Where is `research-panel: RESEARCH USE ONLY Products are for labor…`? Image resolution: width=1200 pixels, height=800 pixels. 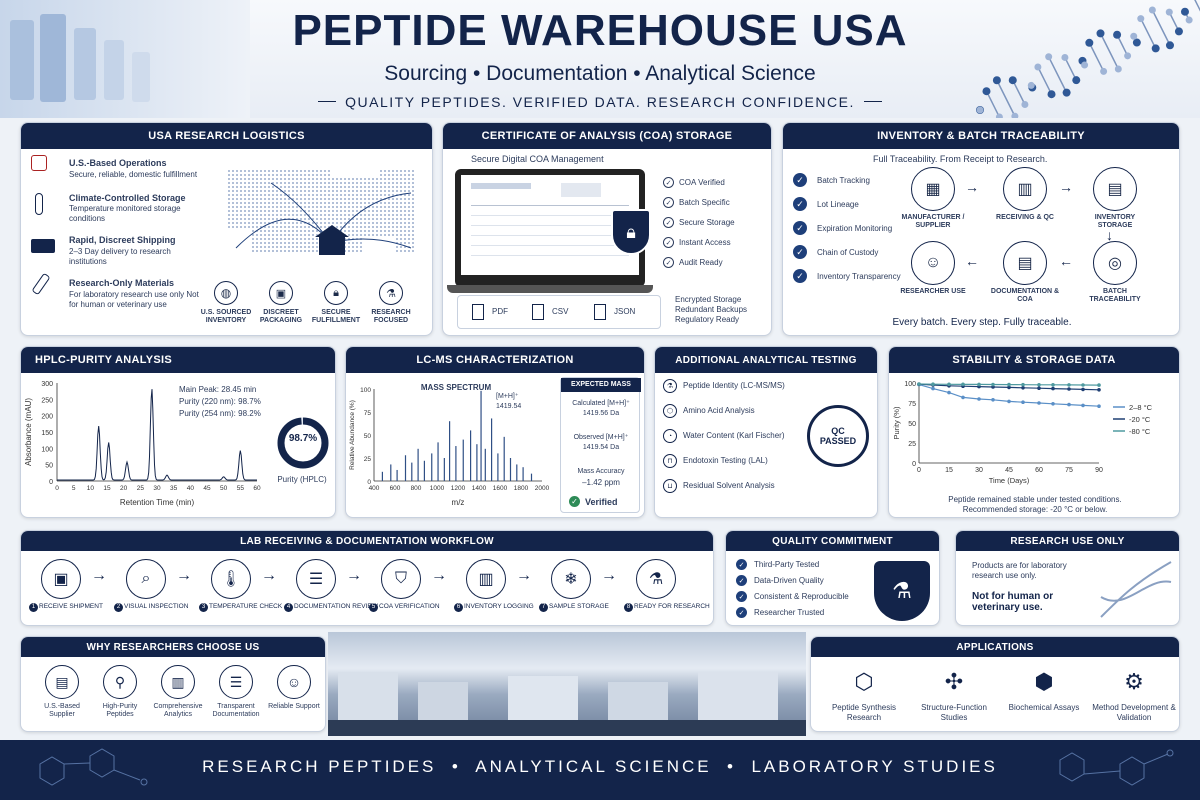
research-panel: RESEARCH USE ONLY Products are for labor… is located at coordinates (1067, 578).